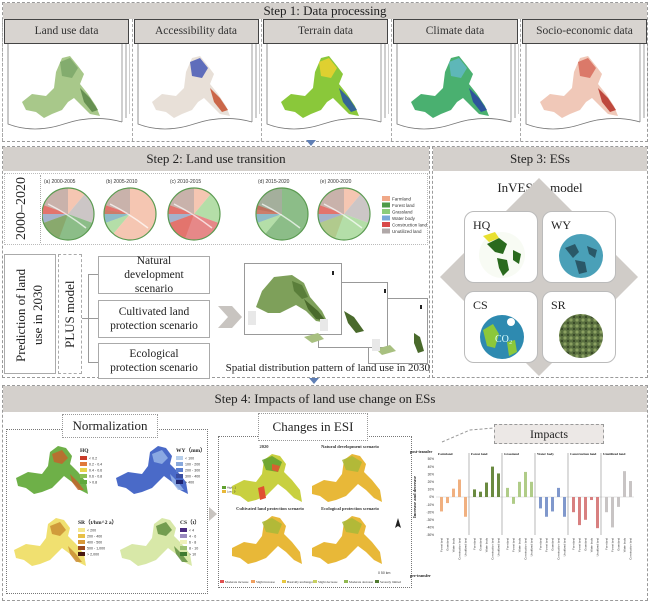 This screenshot has height=603, width=650. What do you see at coordinates (558, 305) in the screenshot?
I see `service-code: SR` at bounding box center [558, 305].